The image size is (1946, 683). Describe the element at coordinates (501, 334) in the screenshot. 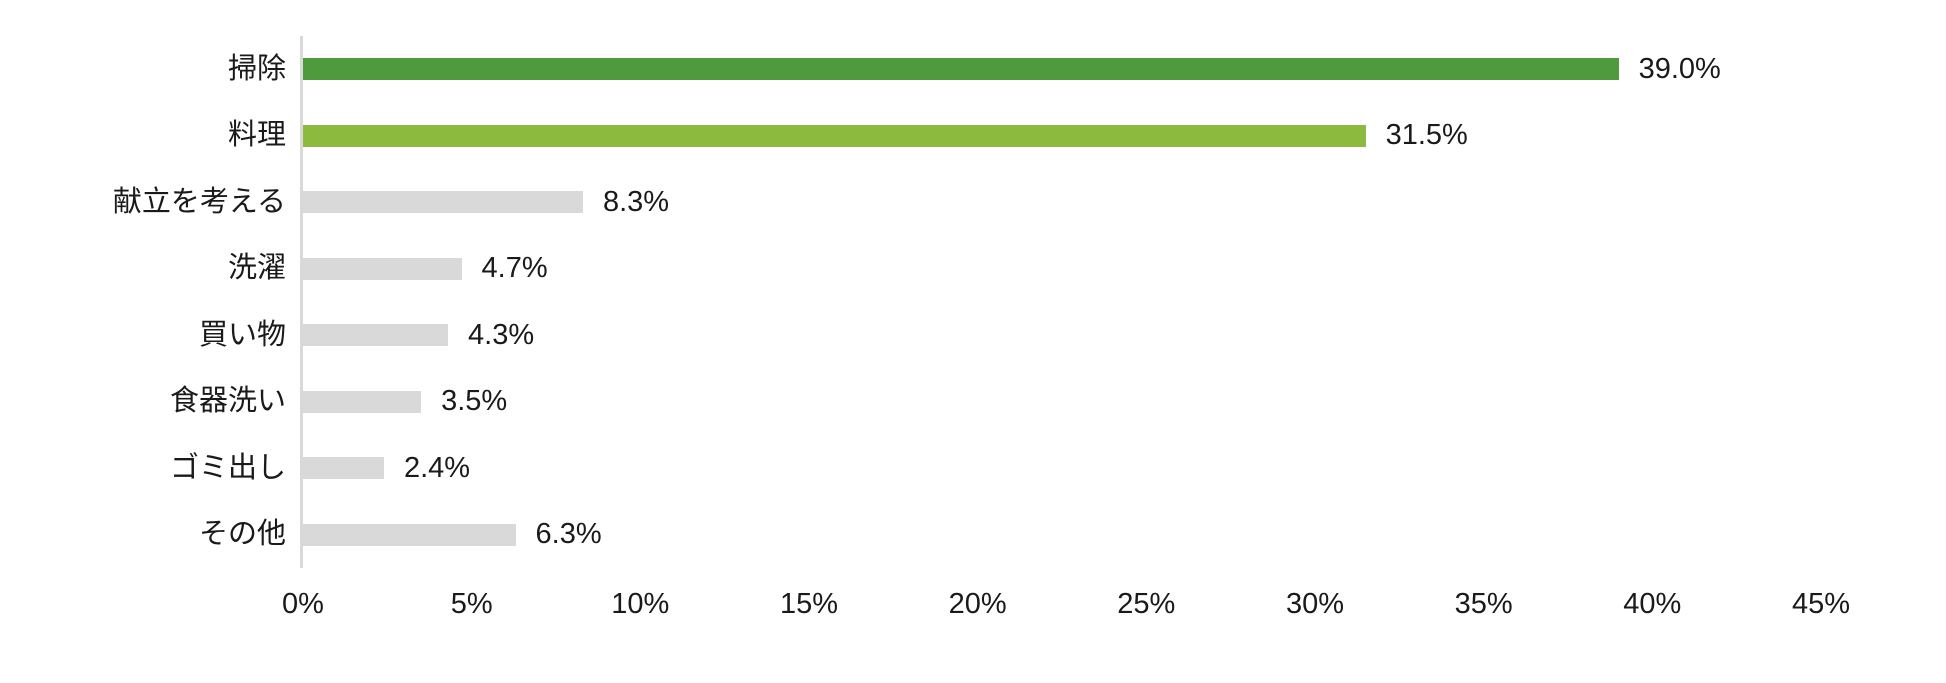

I see `value-label: 4.3%` at that location.